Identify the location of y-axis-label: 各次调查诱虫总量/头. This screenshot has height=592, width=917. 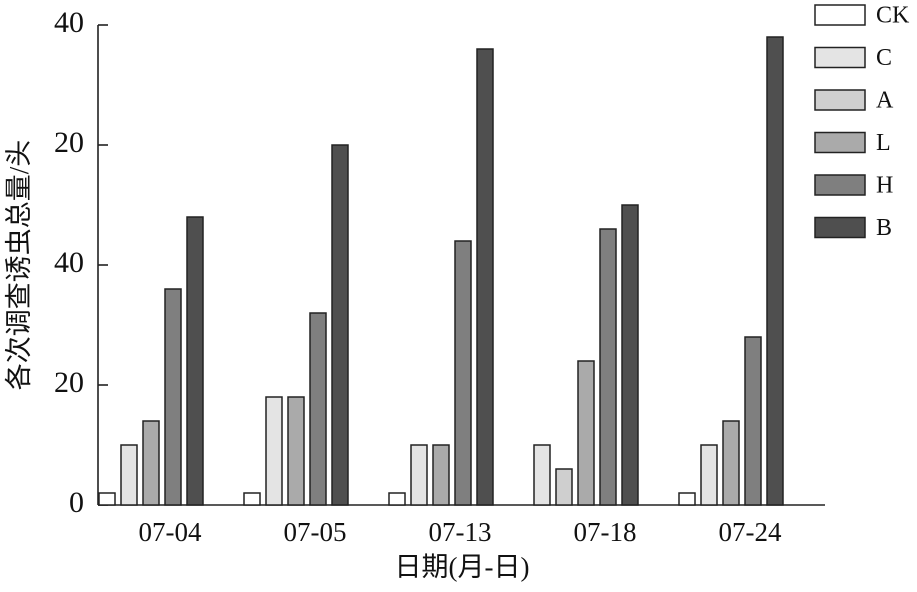
(19, 265).